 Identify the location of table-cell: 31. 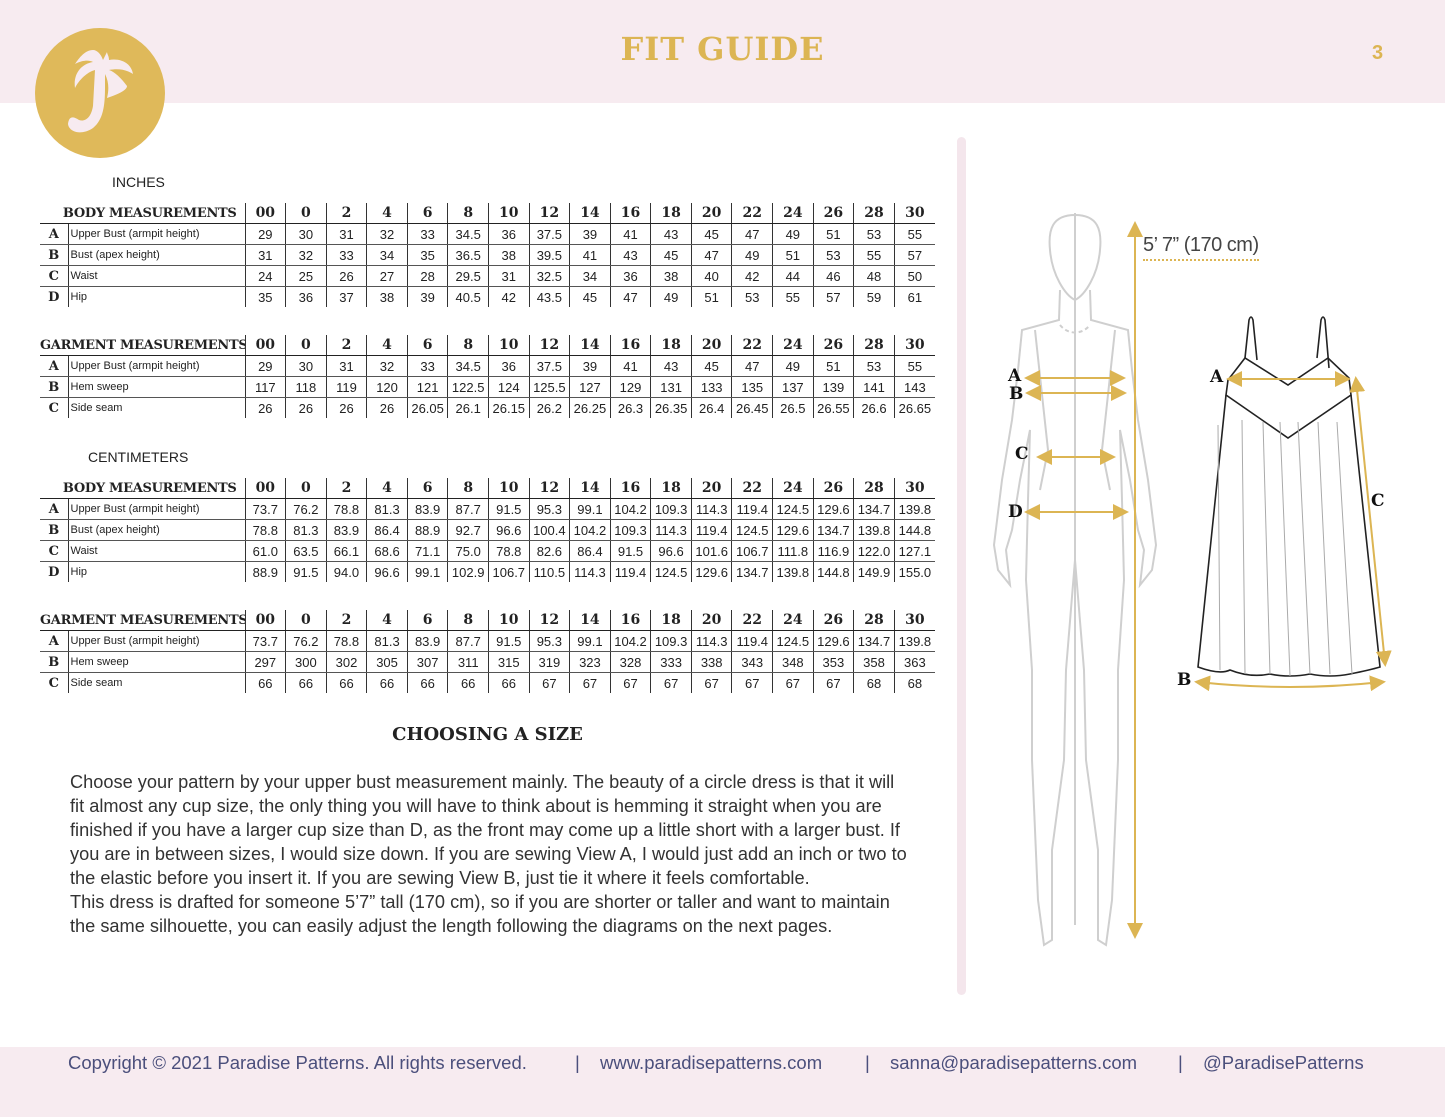
(346, 366).